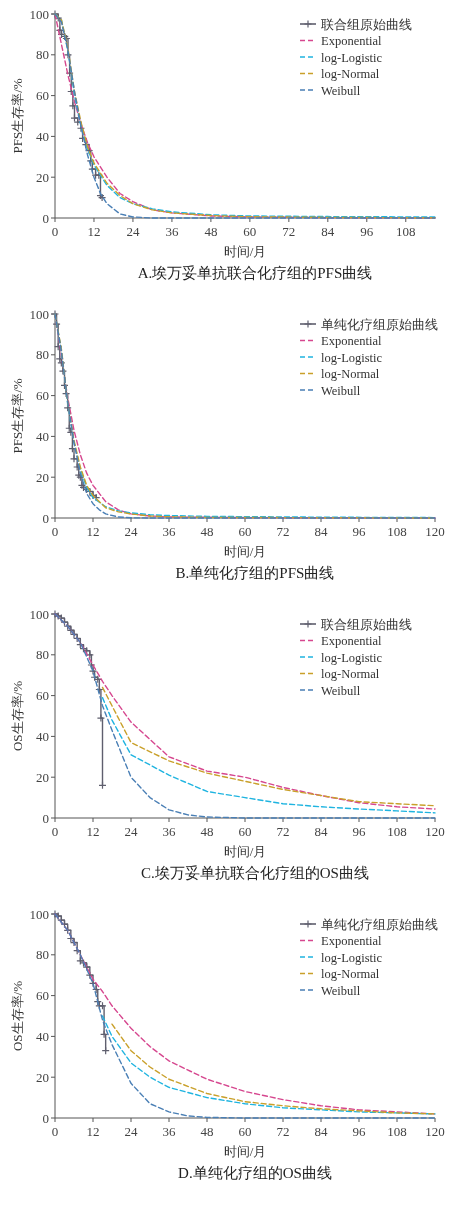 The height and width of the screenshot is (1214, 453). Describe the element at coordinates (255, 273) in the screenshot. I see `text: A.埃万妥单抗联合化疗组的PFS曲线` at that location.